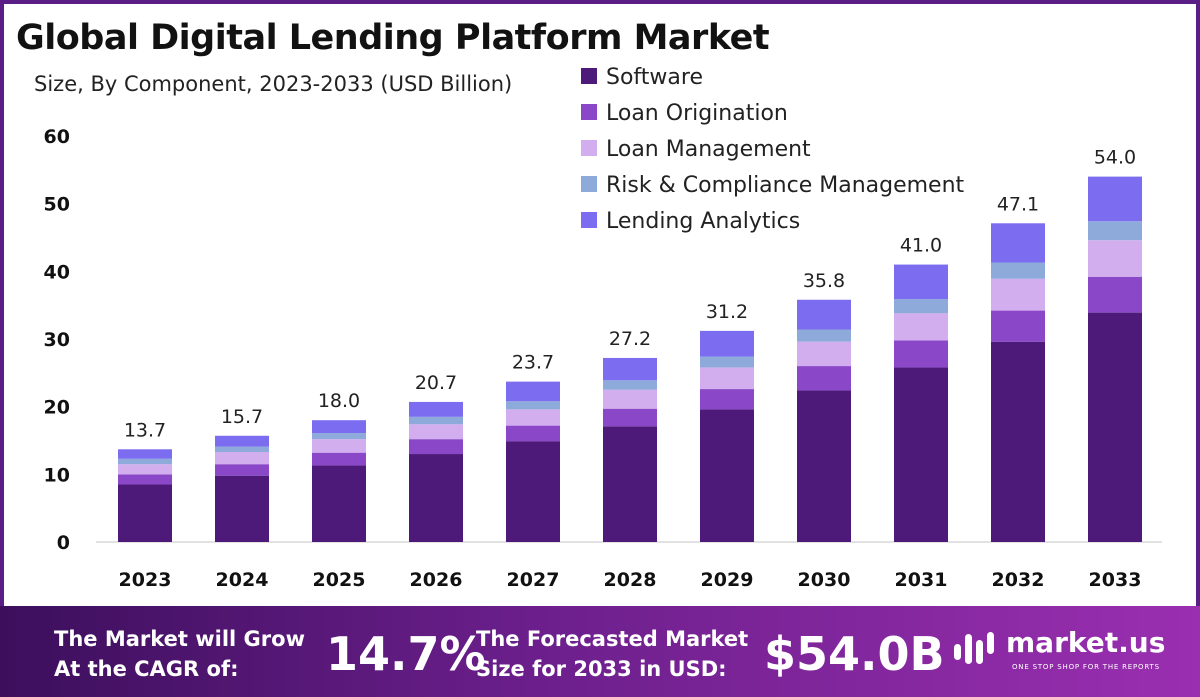 This screenshot has width=1200, height=697. What do you see at coordinates (57, 272) in the screenshot?
I see `y-tick-label: 40` at bounding box center [57, 272].